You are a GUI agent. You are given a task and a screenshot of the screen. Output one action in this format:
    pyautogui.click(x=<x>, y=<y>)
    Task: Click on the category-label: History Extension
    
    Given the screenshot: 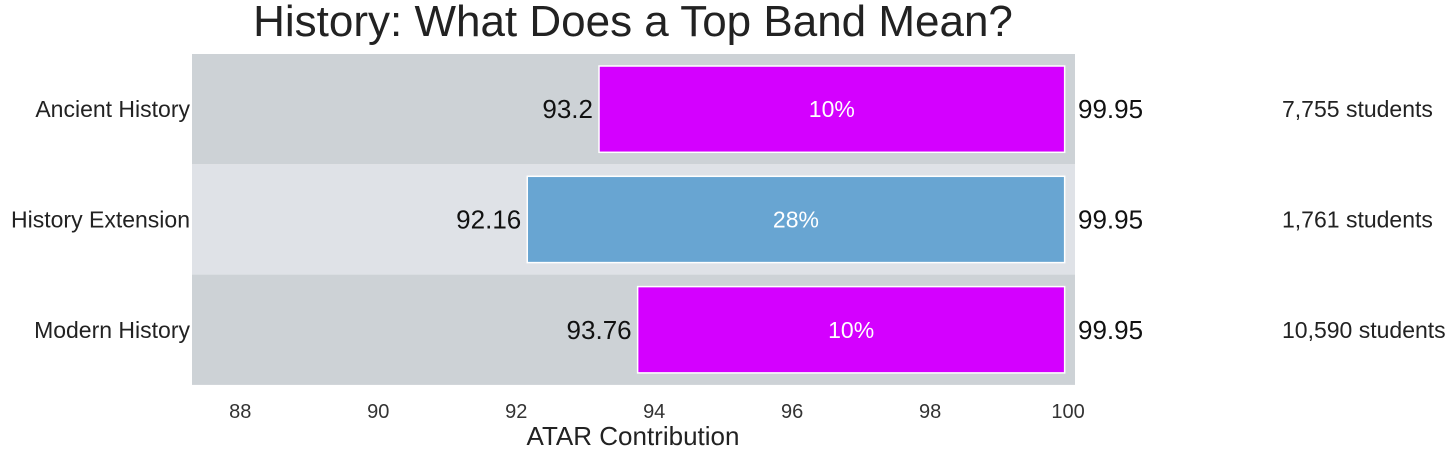 What is the action you would take?
    pyautogui.click(x=100, y=219)
    